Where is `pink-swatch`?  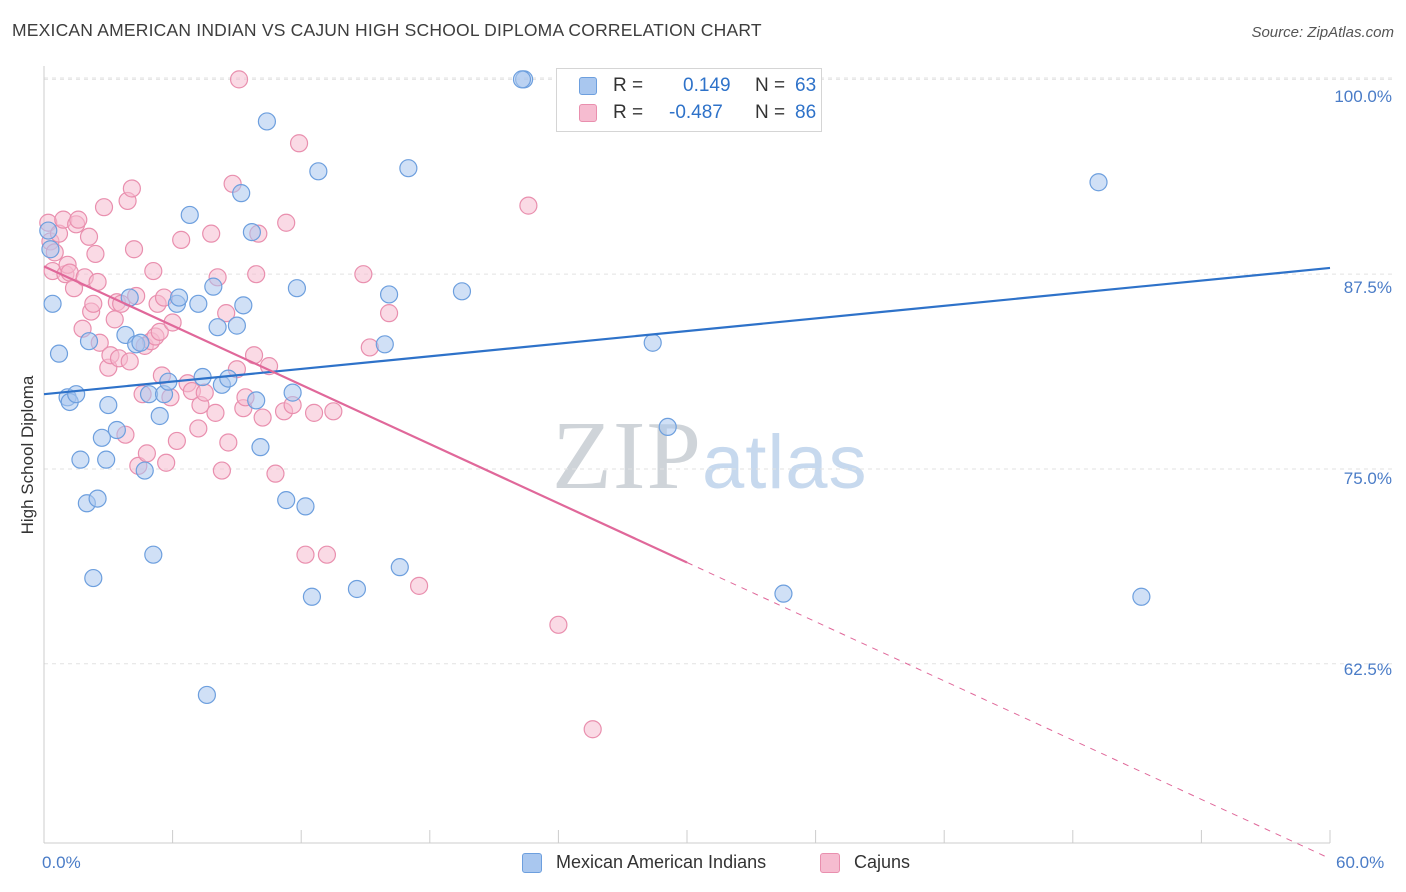
pink-swatch is located at coordinates (830, 863).